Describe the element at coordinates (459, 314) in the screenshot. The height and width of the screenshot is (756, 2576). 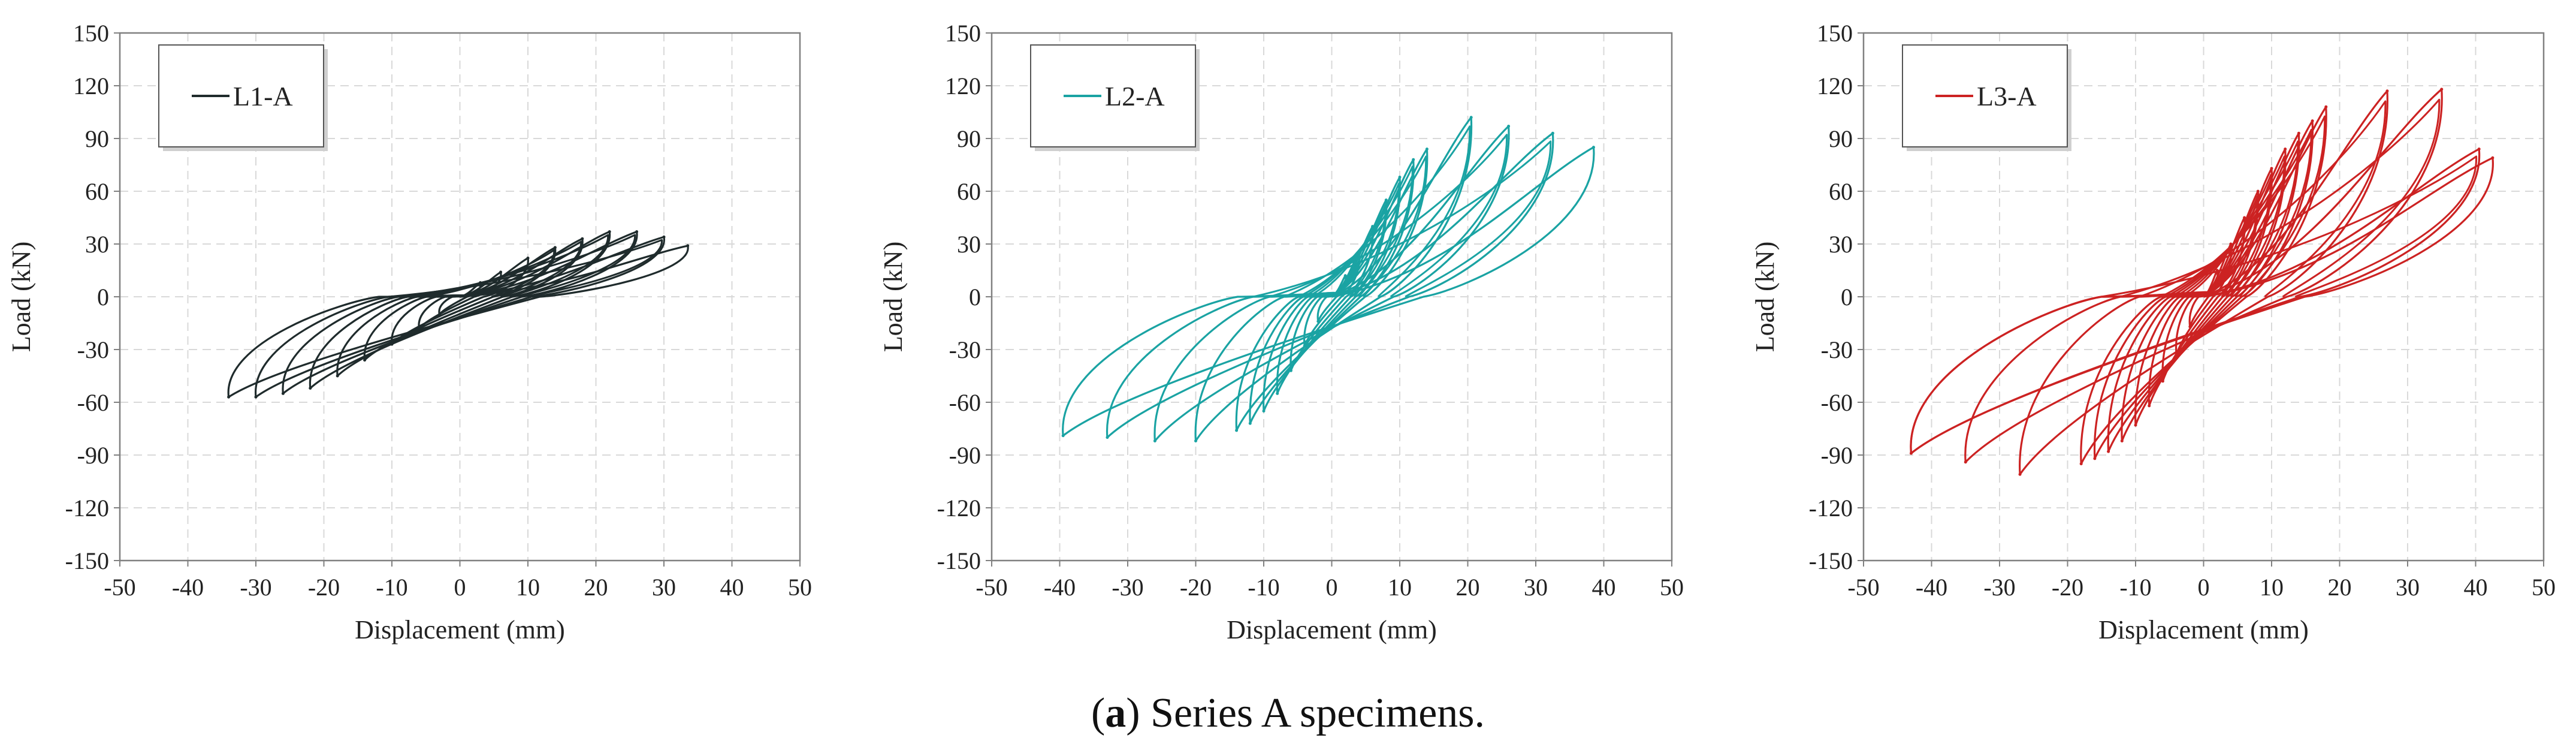
I see `series-L1-A` at that location.